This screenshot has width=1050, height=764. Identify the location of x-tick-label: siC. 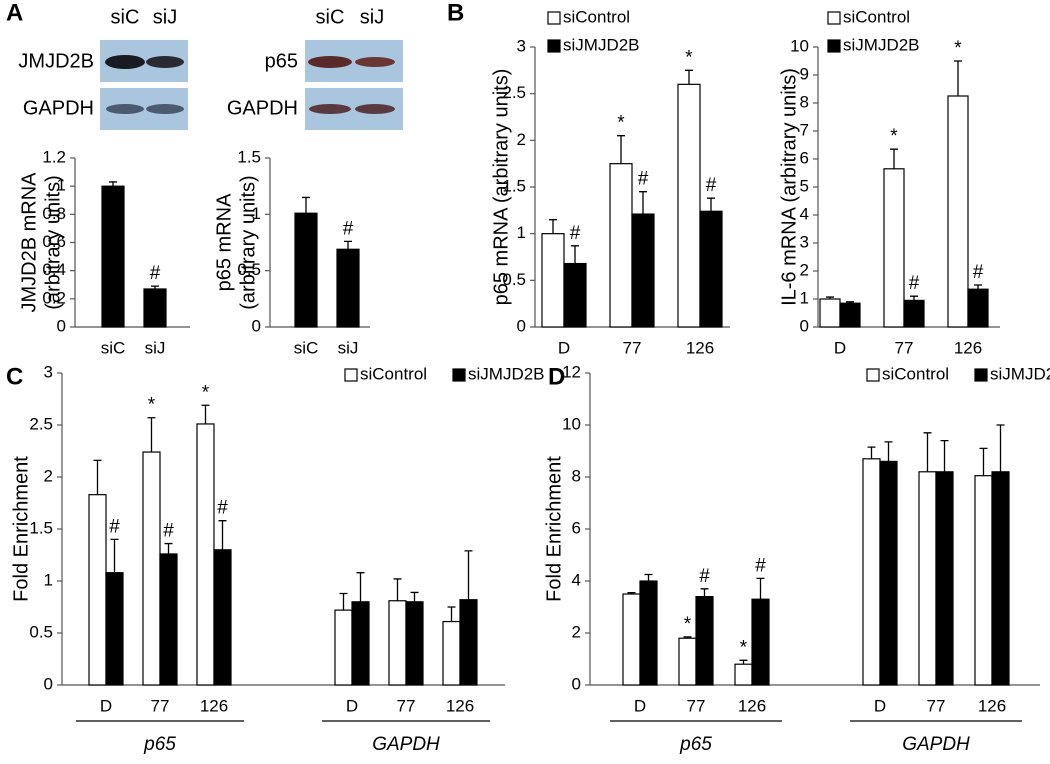
(113, 347).